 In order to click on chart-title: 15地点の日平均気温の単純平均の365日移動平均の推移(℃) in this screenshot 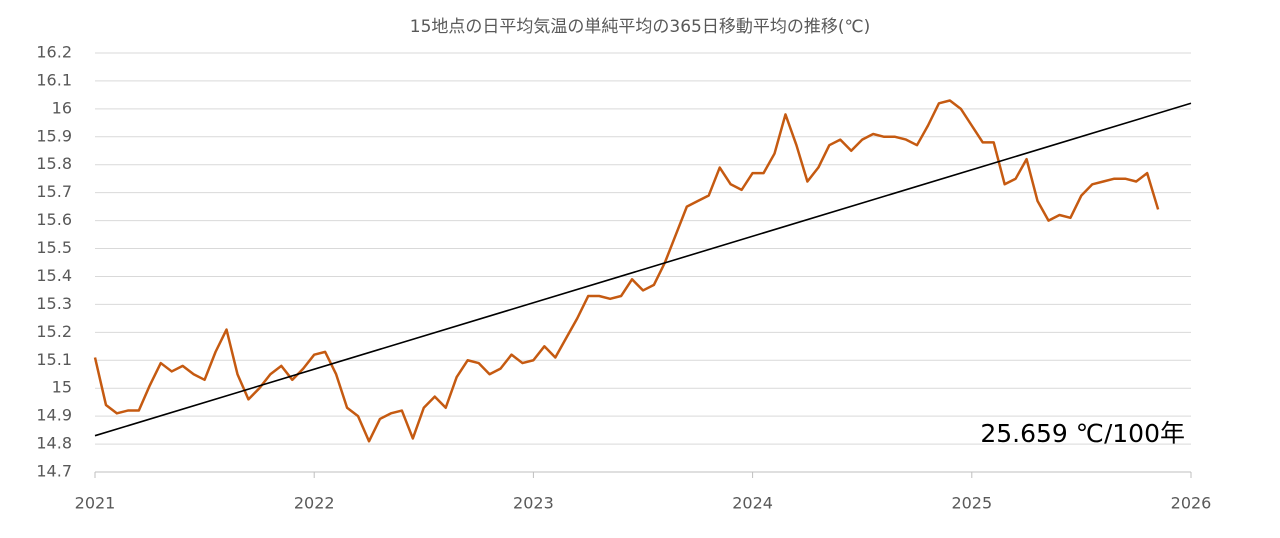, I will do `click(640, 27)`.